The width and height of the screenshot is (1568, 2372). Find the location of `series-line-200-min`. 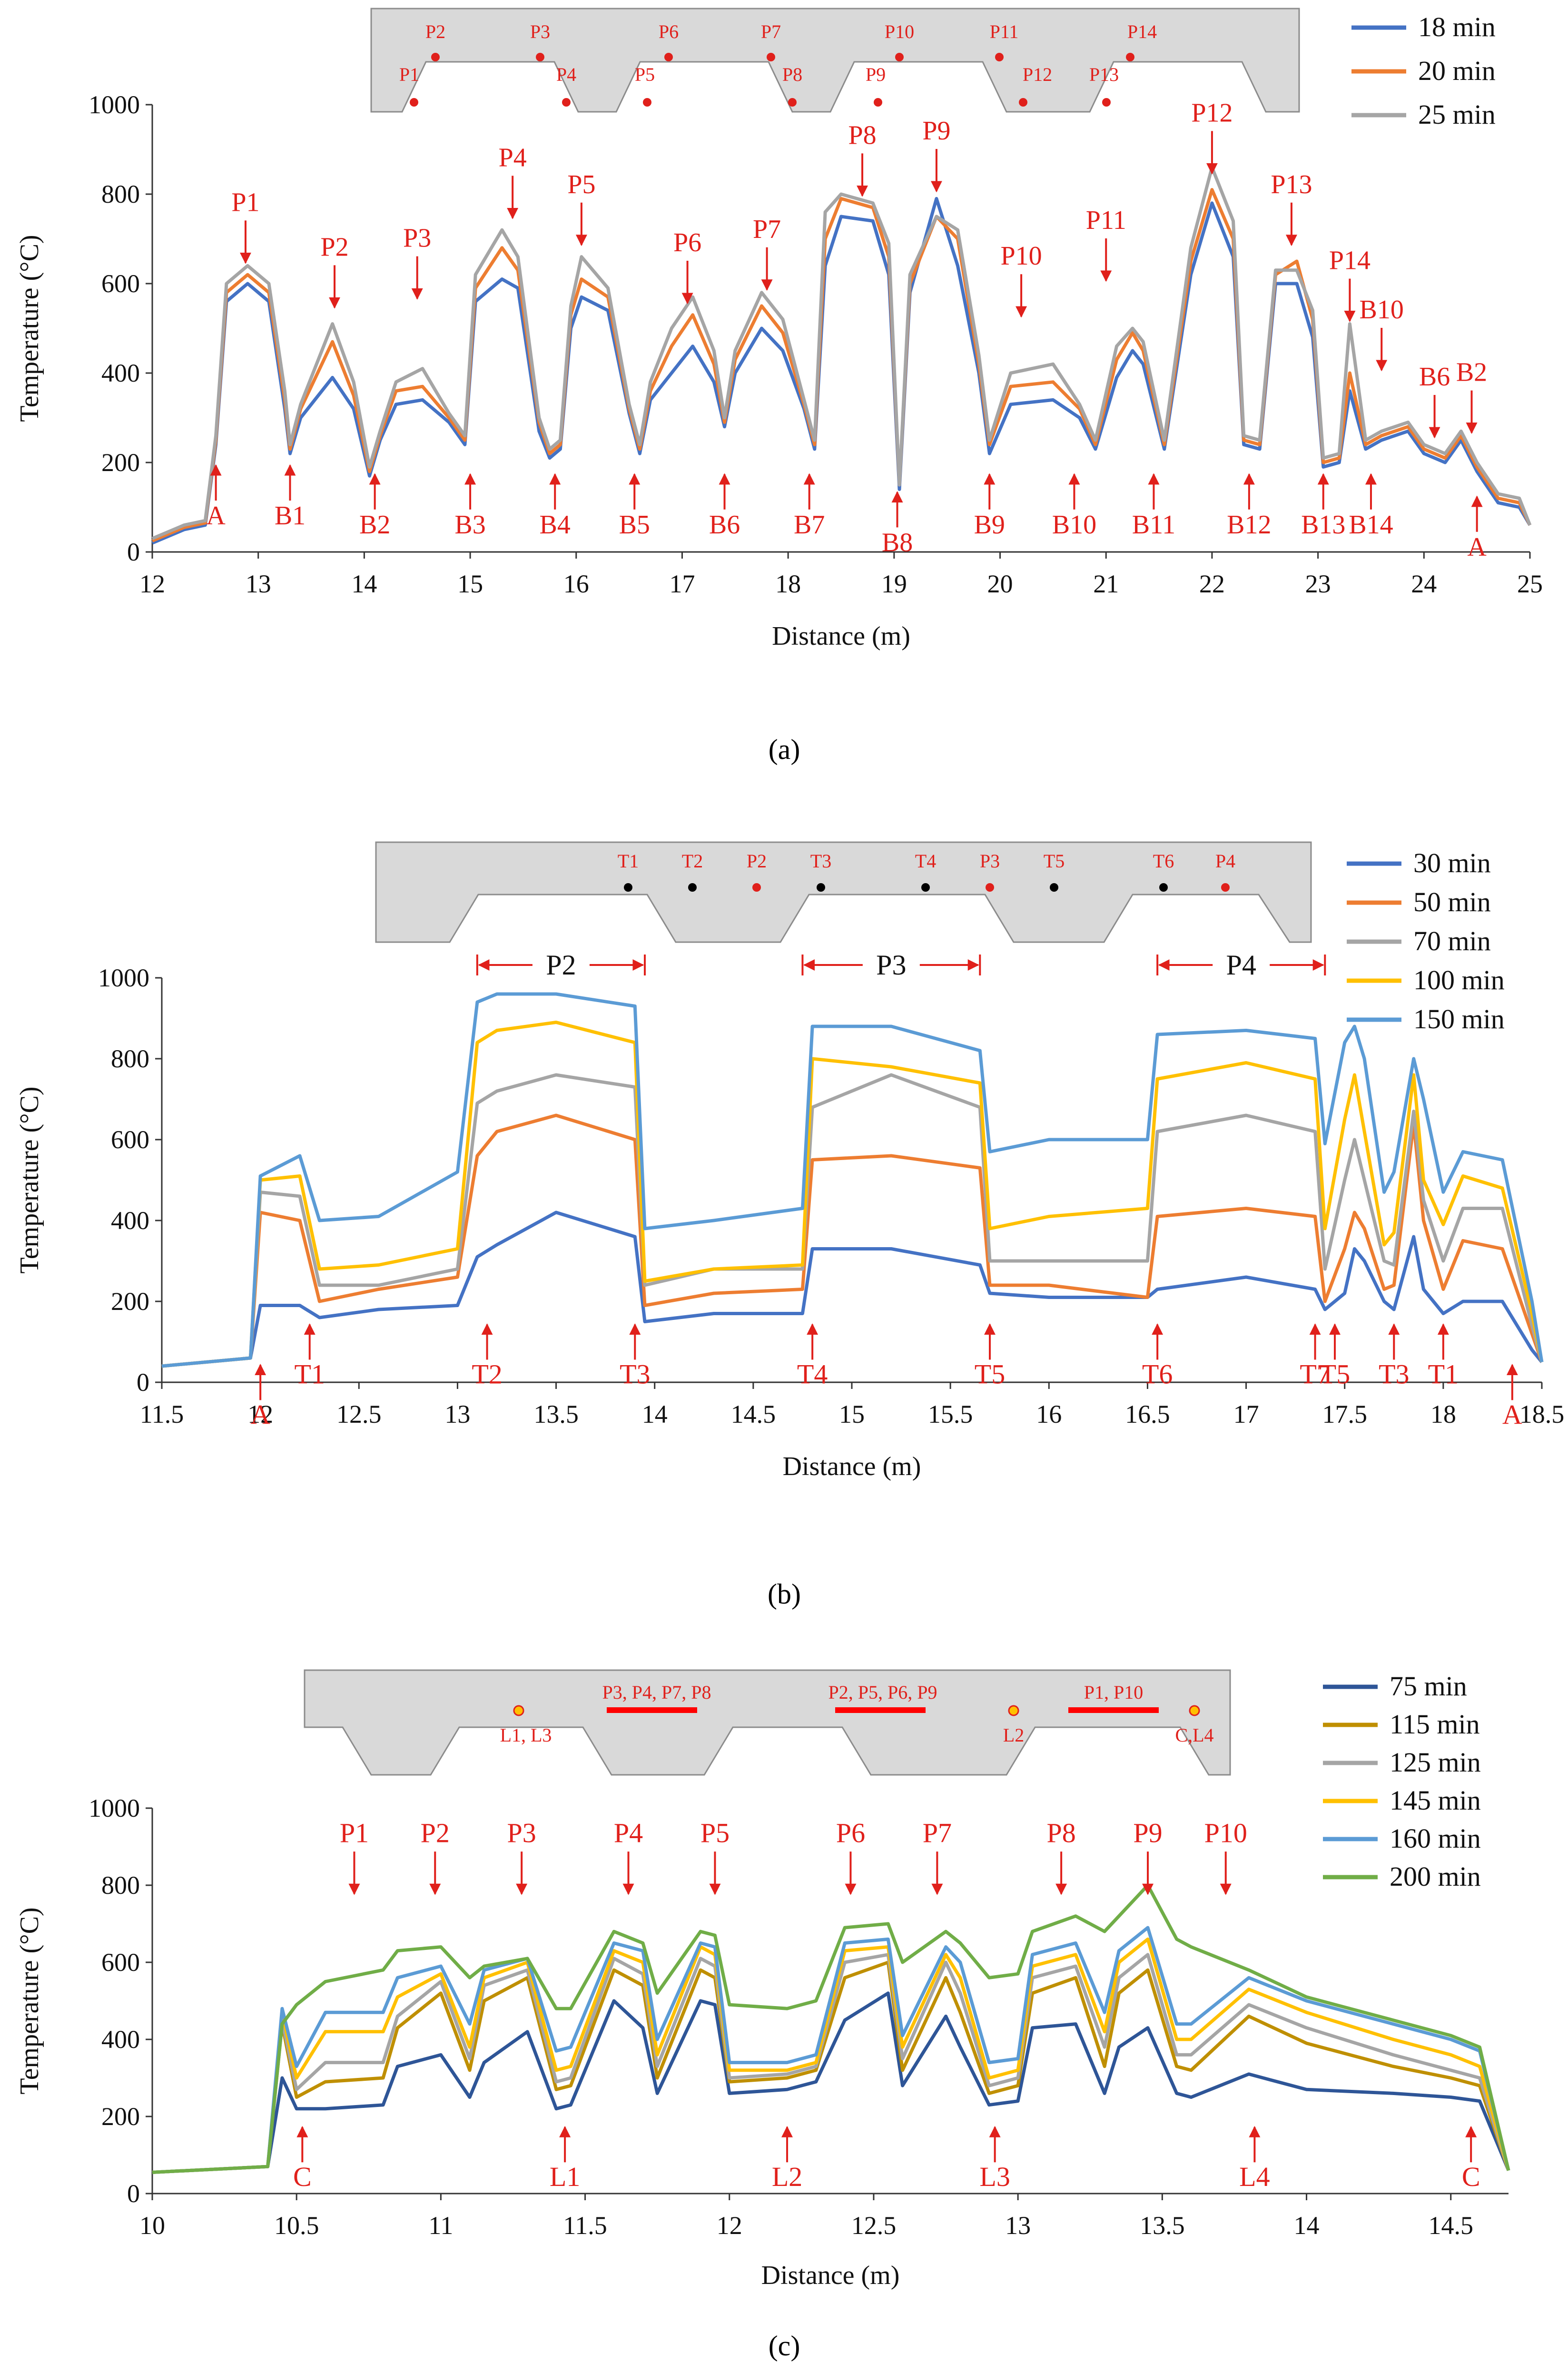

series-line-200-min is located at coordinates (831, 2028).